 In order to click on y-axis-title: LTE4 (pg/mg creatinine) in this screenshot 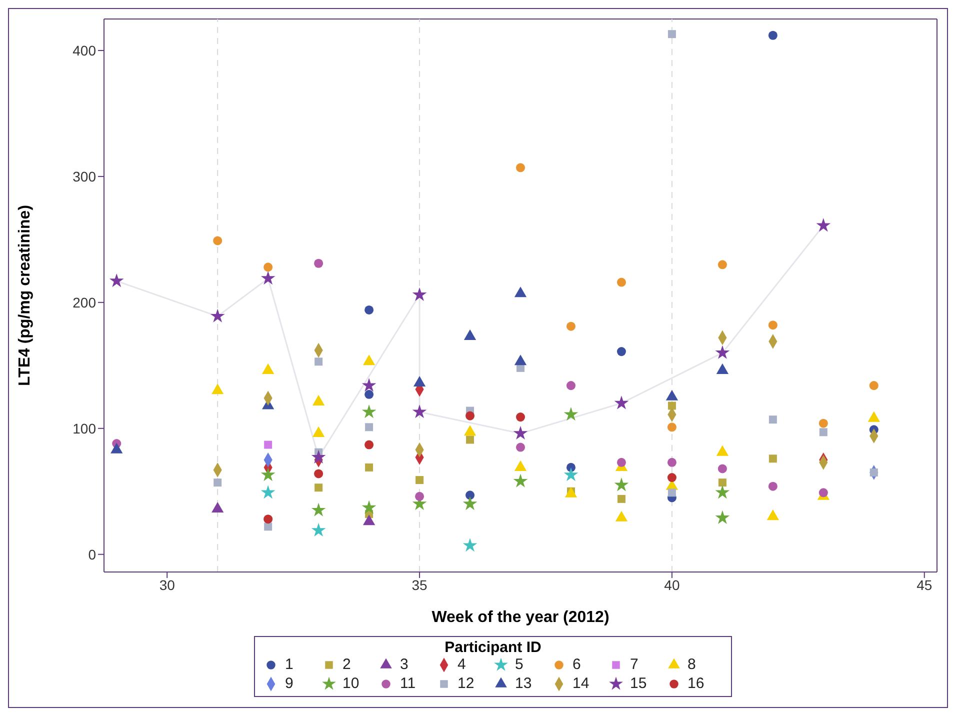, I will do `click(25, 295)`.